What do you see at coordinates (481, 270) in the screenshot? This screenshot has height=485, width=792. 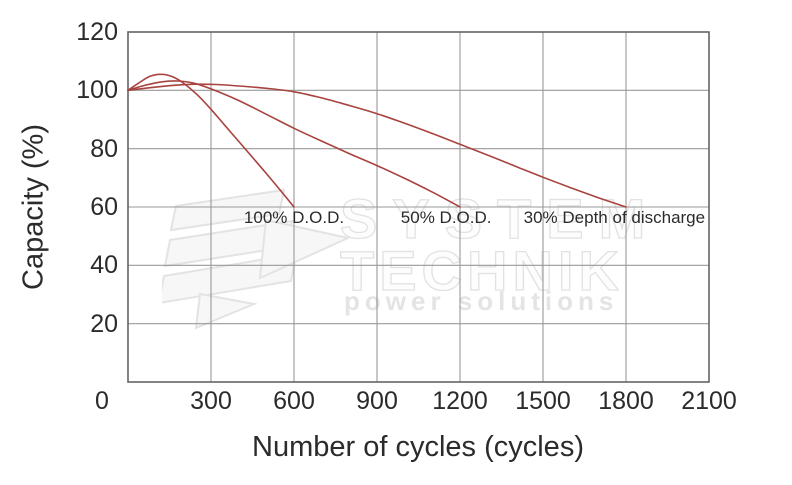 I see `watermark-line2: TECHNIK` at bounding box center [481, 270].